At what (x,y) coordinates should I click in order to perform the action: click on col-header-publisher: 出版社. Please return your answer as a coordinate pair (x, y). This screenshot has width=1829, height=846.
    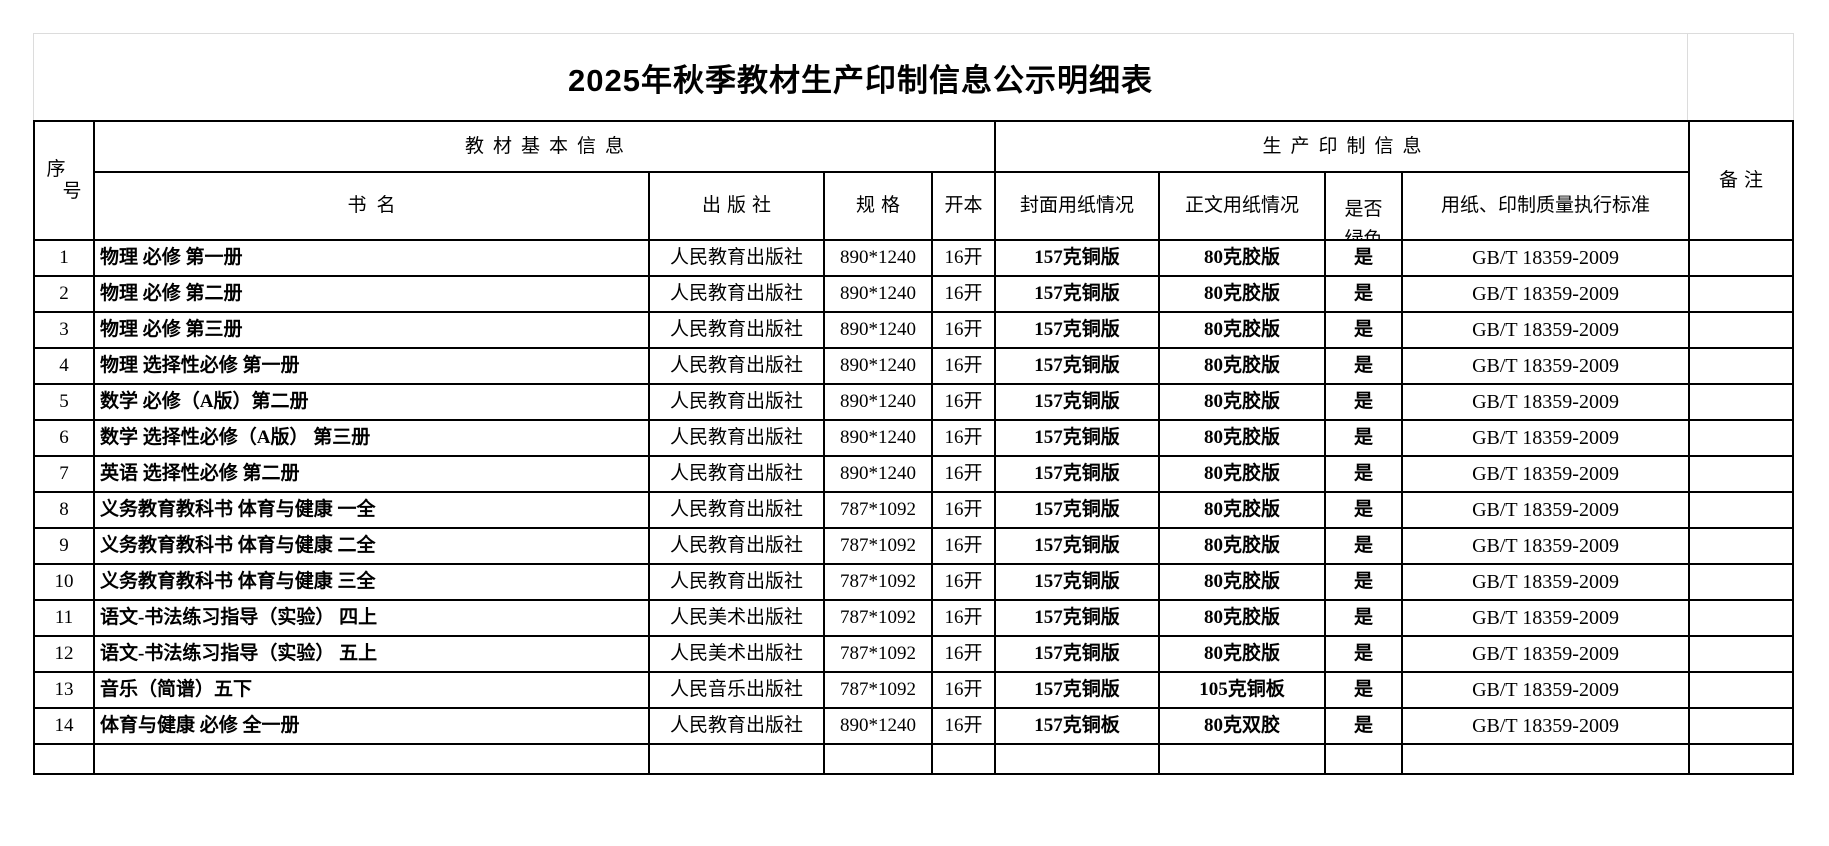
    Looking at the image, I should click on (736, 206).